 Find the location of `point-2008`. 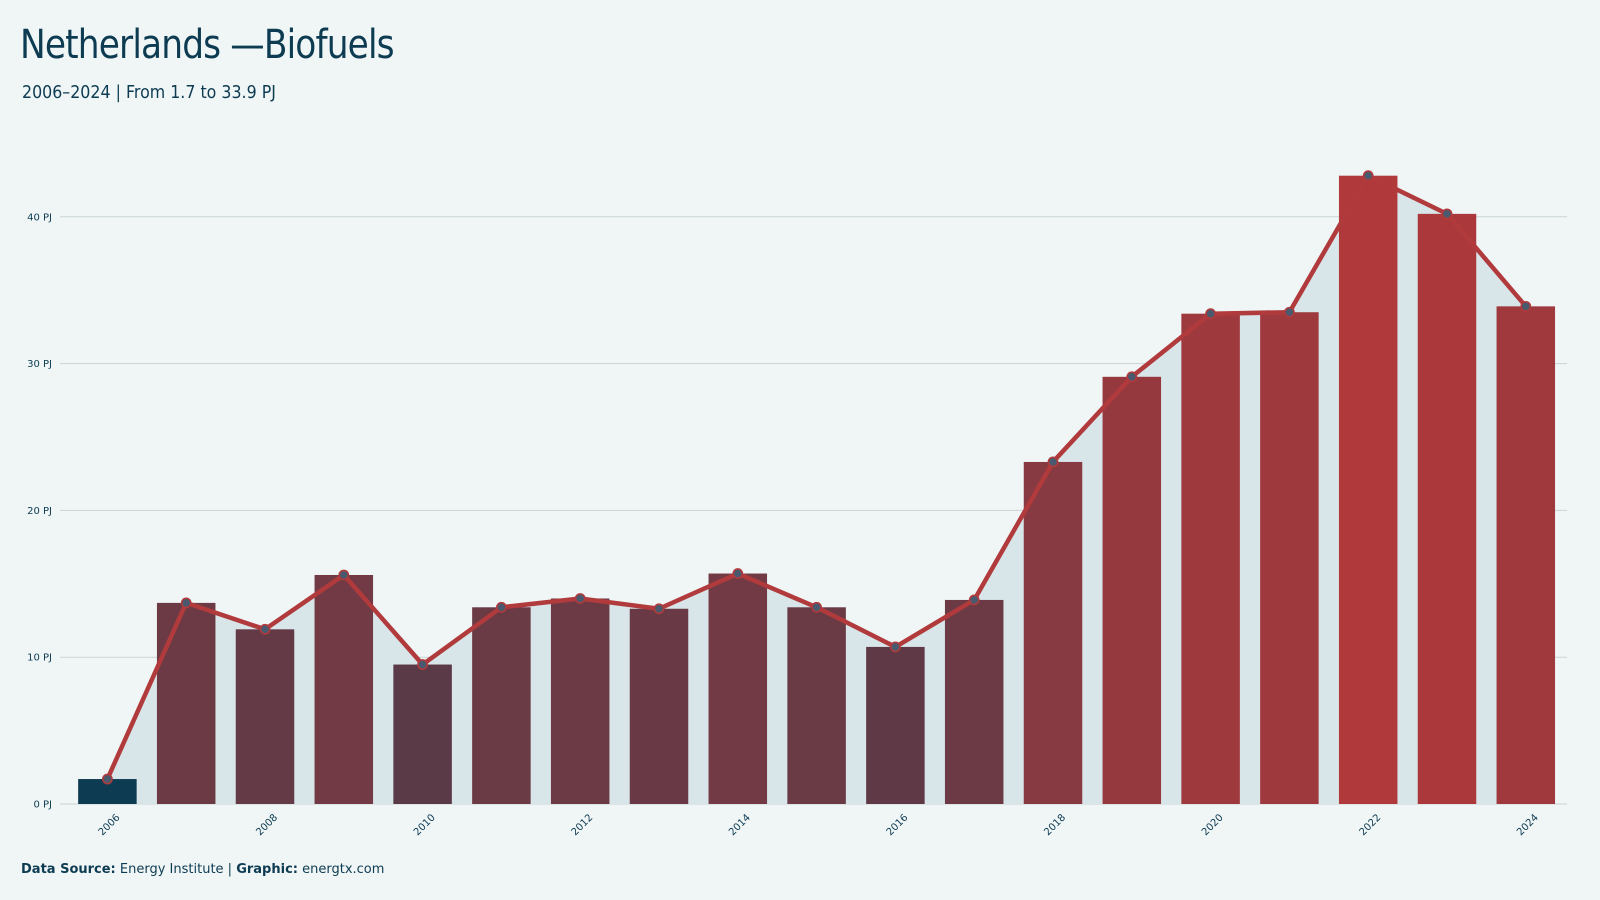

point-2008 is located at coordinates (265, 629).